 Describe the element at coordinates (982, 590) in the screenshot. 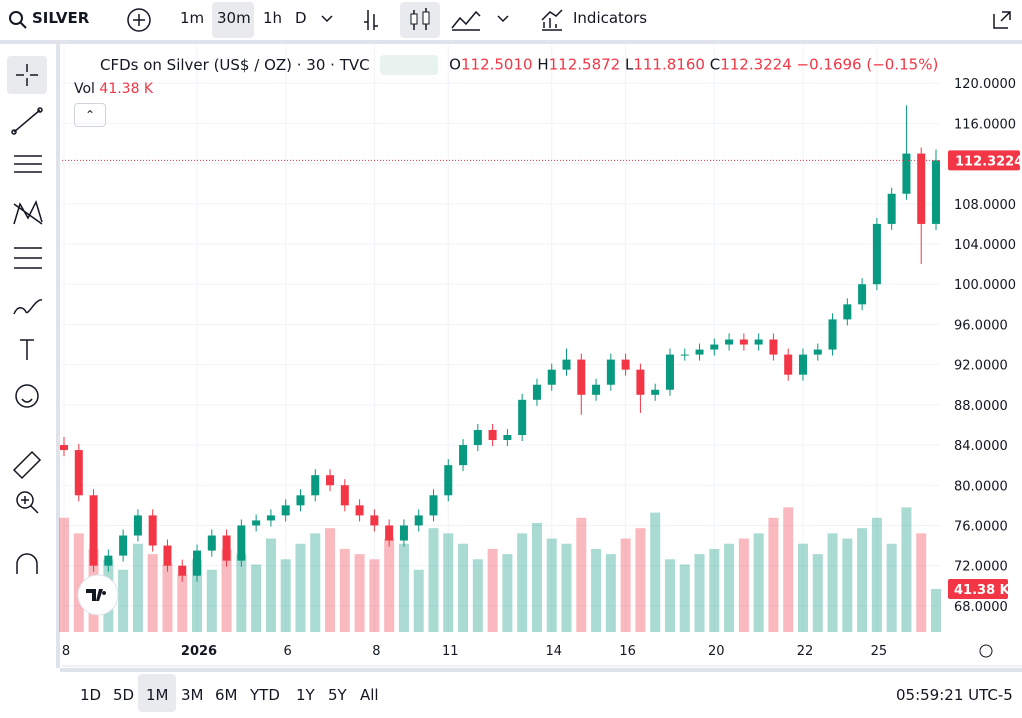

I see `volume-tag-label: 41.38 K` at that location.